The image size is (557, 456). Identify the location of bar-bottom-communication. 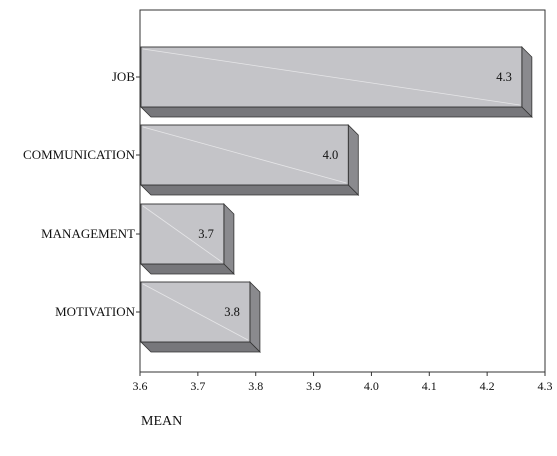
(250, 190).